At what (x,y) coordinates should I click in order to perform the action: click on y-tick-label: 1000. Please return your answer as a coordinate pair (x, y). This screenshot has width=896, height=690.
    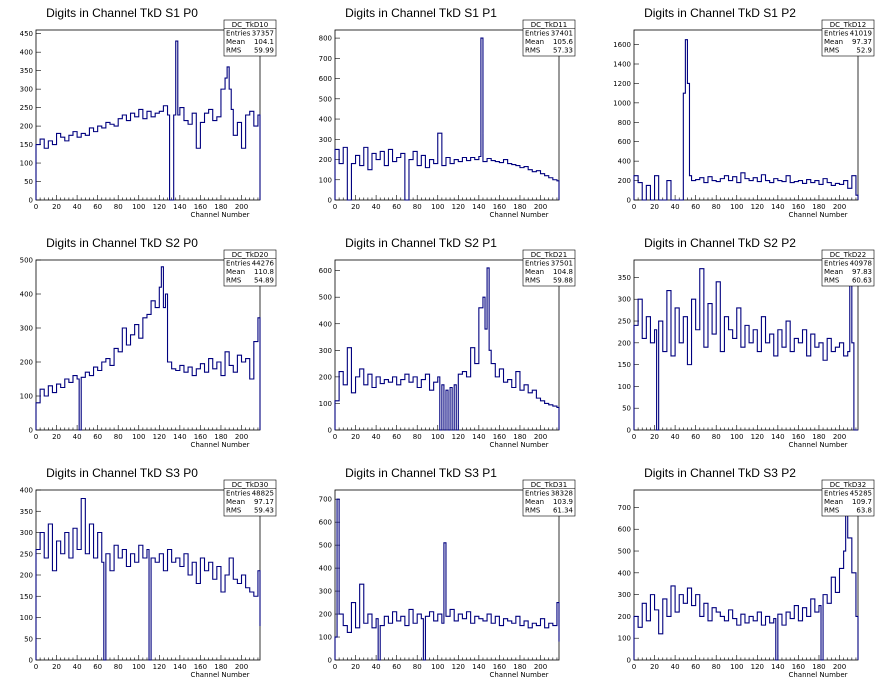
    Looking at the image, I should click on (622, 103).